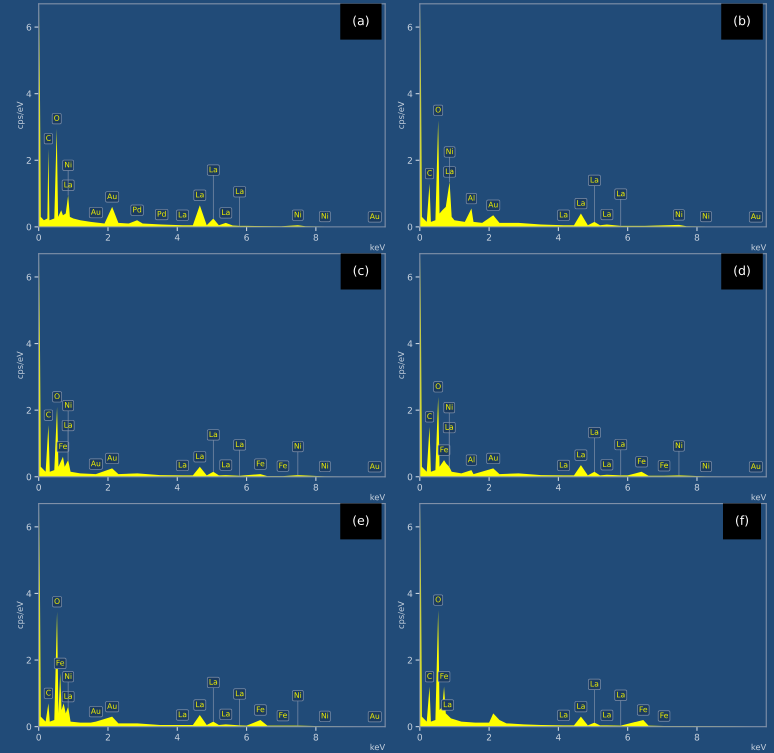 This screenshot has height=753, width=774. What do you see at coordinates (361, 520) in the screenshot?
I see `annotation: (e)` at bounding box center [361, 520].